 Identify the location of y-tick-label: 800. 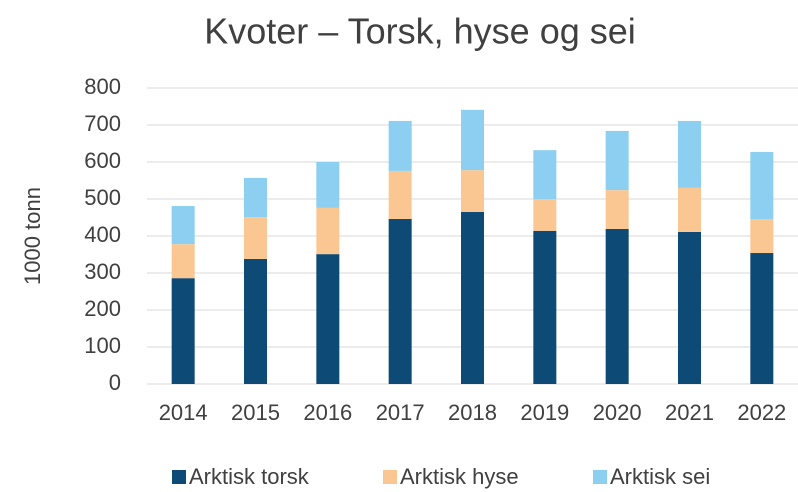
(102, 86).